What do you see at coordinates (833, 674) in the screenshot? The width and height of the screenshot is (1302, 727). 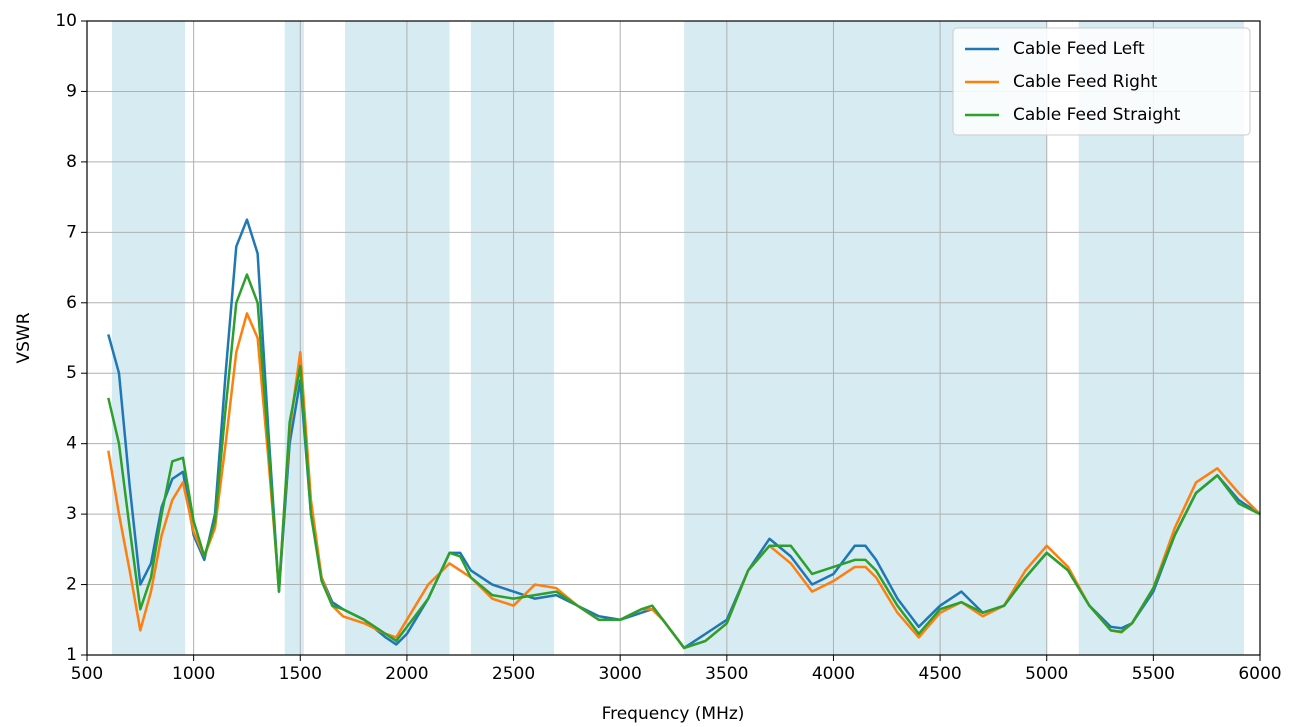 I see `x-tick-label: 4000` at bounding box center [833, 674].